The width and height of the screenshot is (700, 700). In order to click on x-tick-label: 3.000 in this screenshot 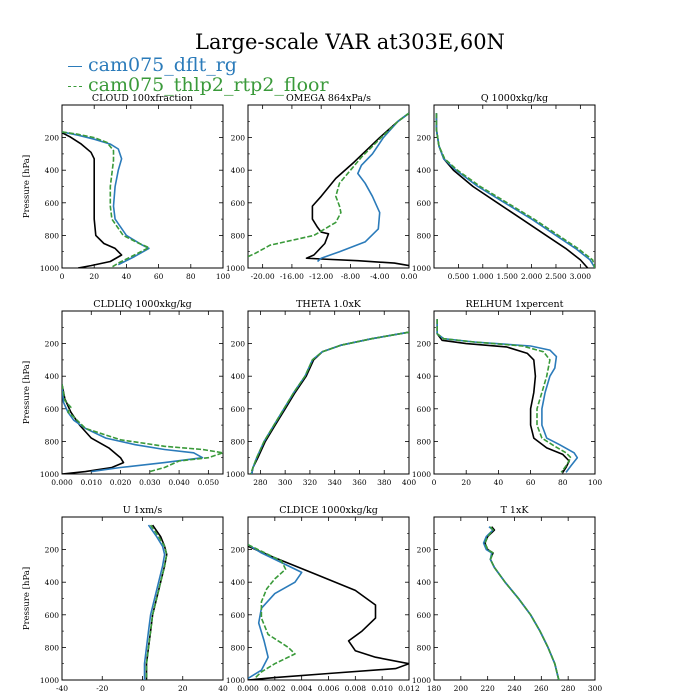, I will do `click(581, 276)`.